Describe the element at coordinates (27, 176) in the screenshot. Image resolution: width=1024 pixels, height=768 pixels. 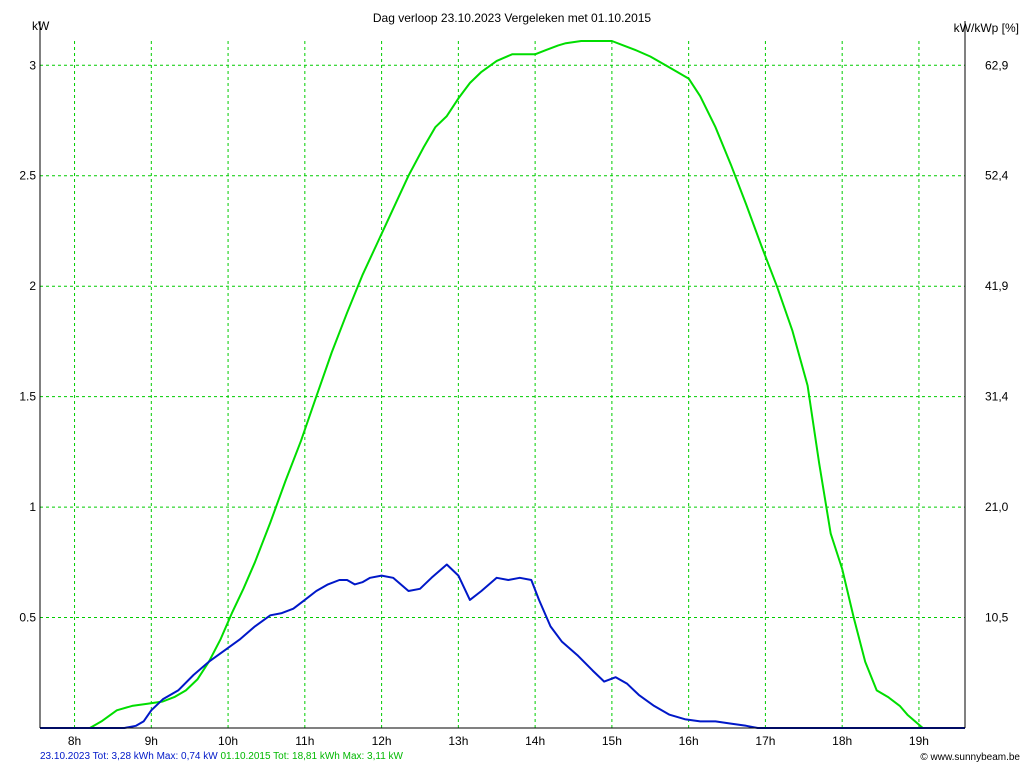
I see `y-tick-label: 2.5` at that location.